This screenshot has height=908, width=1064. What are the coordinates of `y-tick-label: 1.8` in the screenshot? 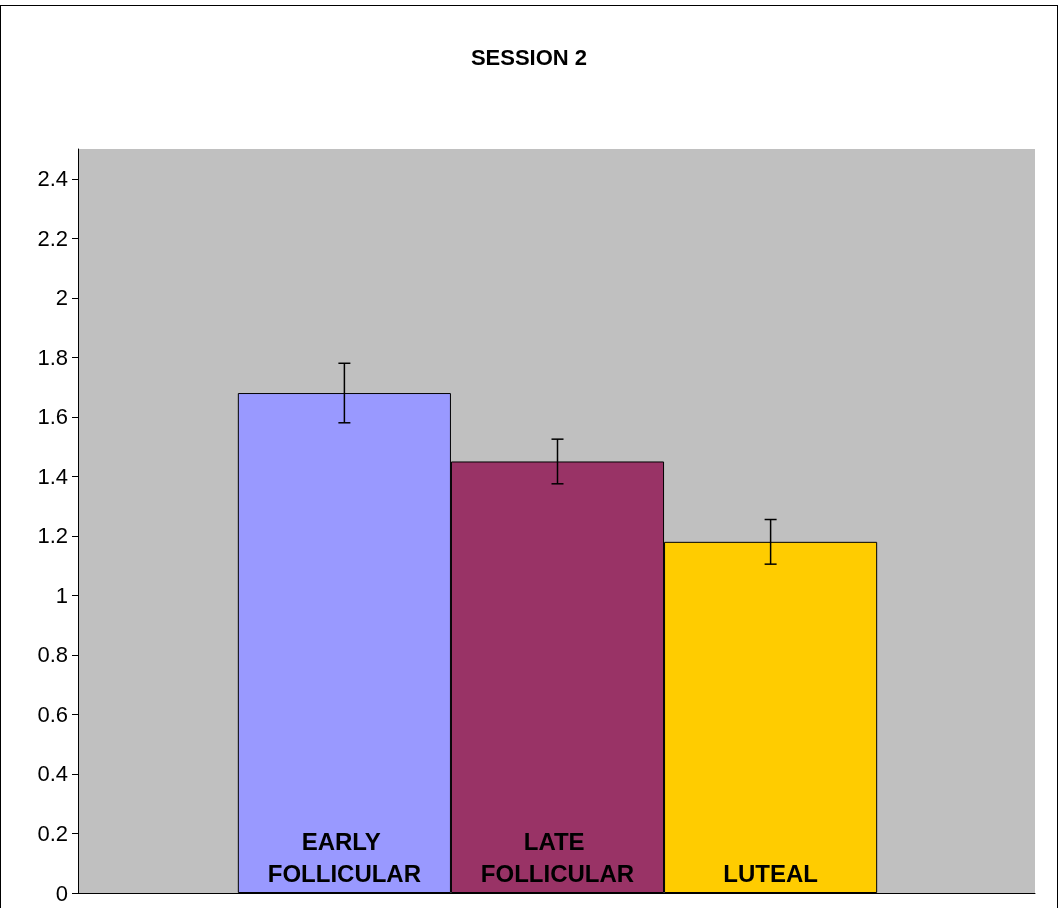 It's located at (52, 357).